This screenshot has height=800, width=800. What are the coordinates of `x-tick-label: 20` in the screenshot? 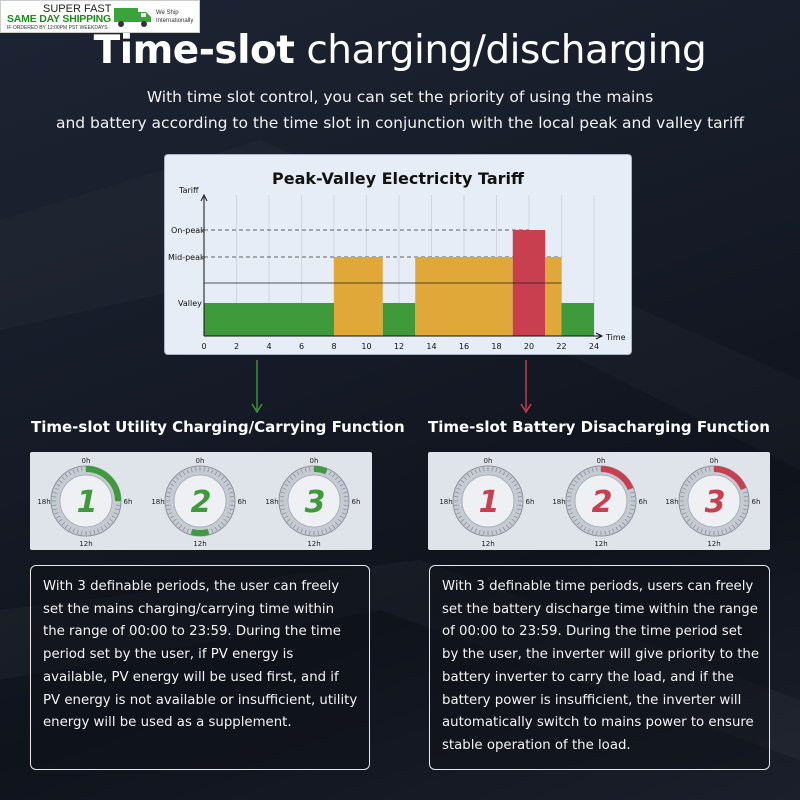 It's located at (529, 346).